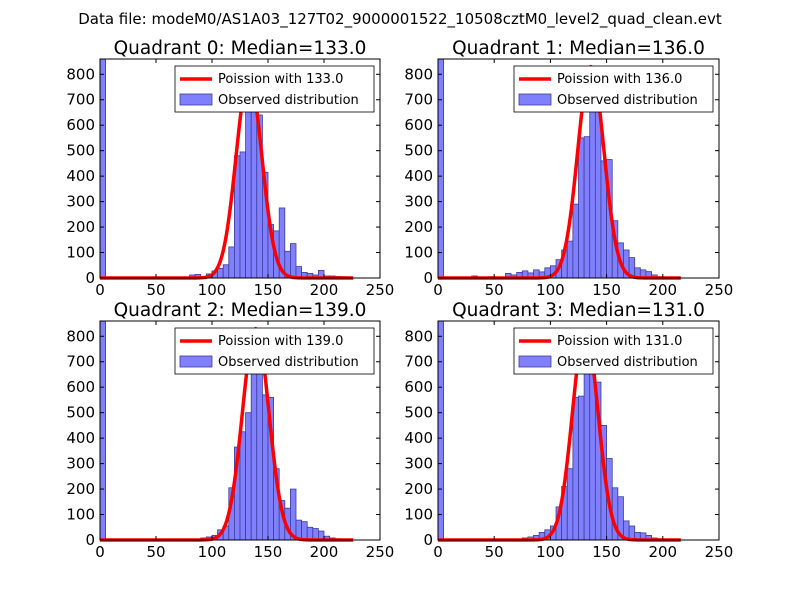 Image resolution: width=800 pixels, height=600 pixels. Describe the element at coordinates (613, 351) in the screenshot. I see `legend: Poission with 131.0 Observed distribution` at that location.